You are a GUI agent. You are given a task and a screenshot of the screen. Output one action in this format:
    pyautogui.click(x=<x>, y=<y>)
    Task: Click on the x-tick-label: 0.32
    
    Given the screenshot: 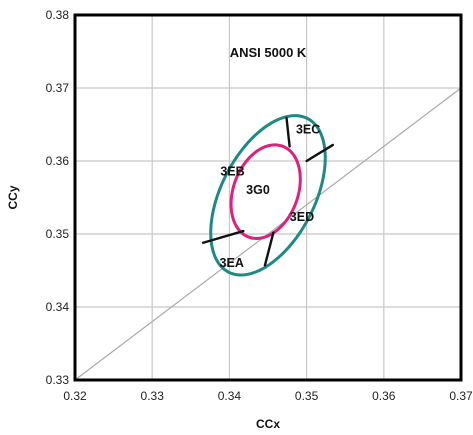 What is the action you would take?
    pyautogui.click(x=75, y=396)
    